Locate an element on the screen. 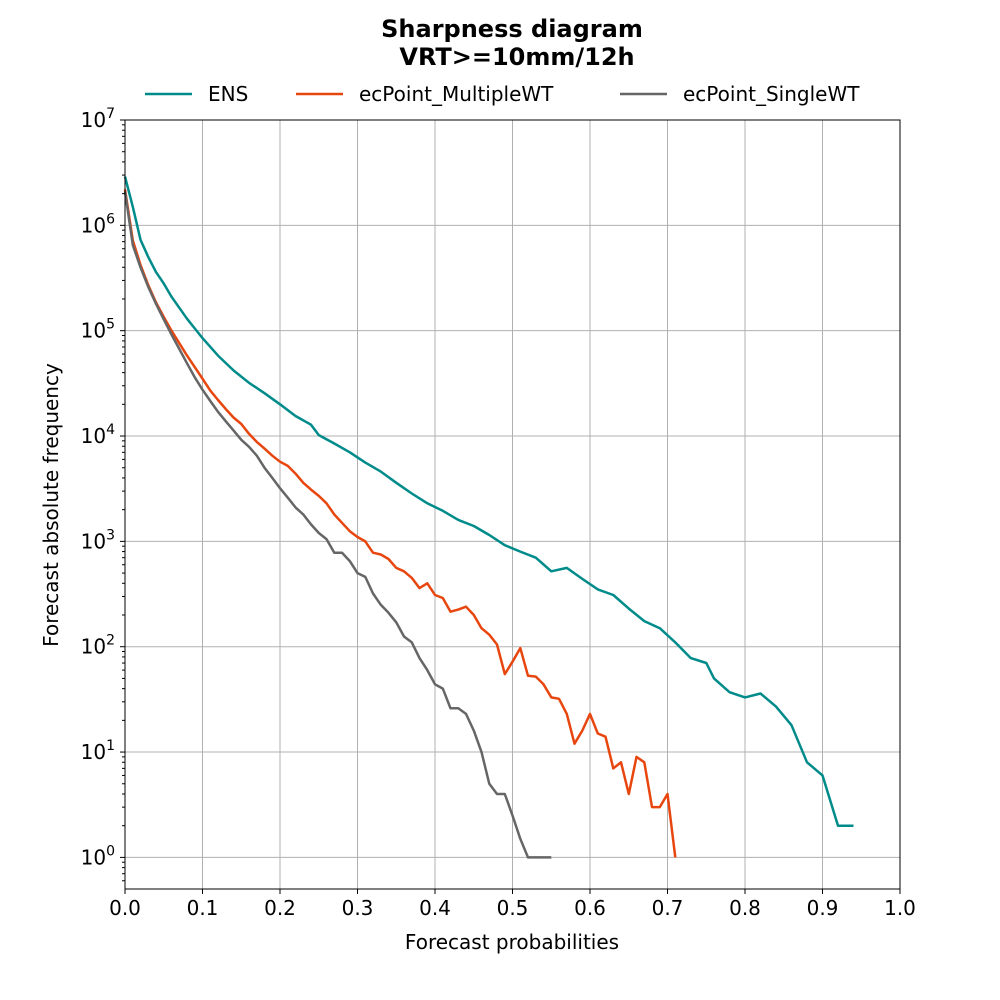 The image size is (1000, 1000). x-tick-label: 0.8 is located at coordinates (745, 908).